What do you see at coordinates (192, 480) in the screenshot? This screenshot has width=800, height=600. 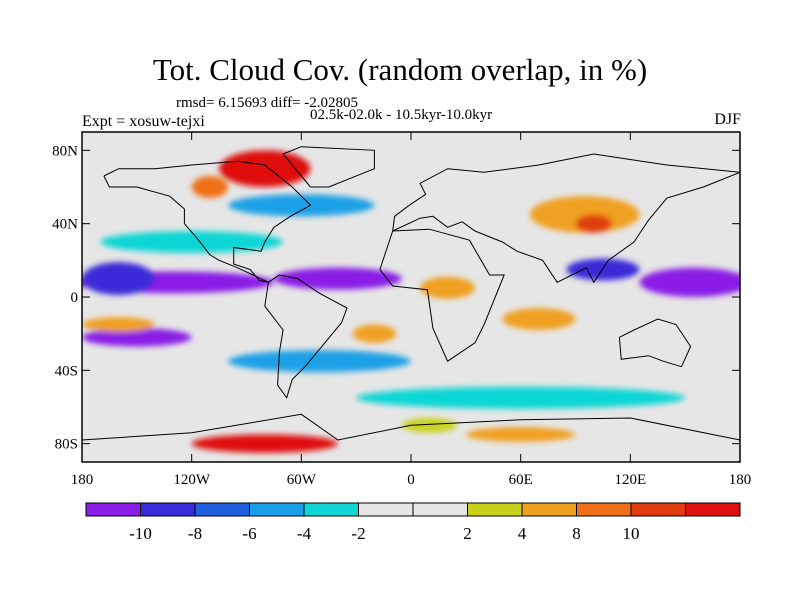 I see `lon-tick-label: 120W` at bounding box center [192, 480].